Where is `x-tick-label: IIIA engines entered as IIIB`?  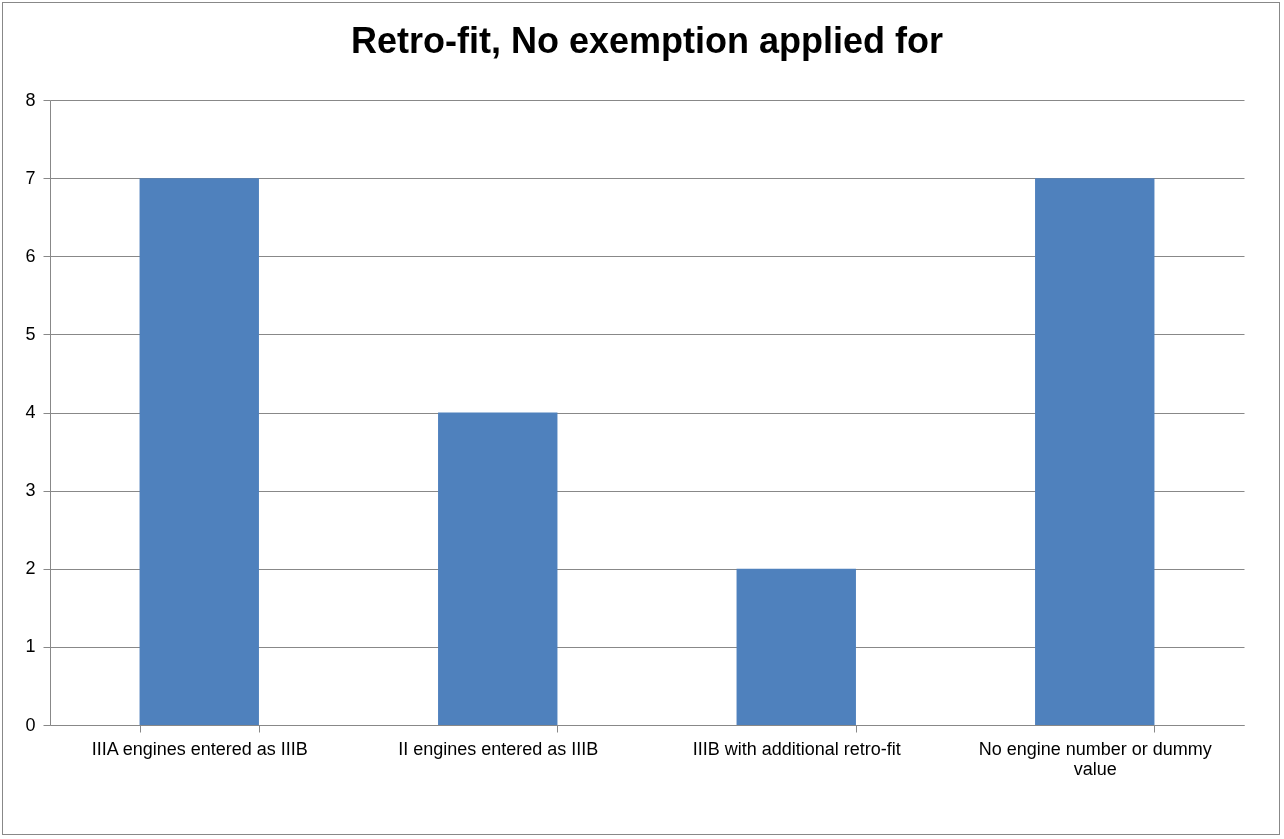 x-tick-label: IIIA engines entered as IIIB is located at coordinates (199, 748).